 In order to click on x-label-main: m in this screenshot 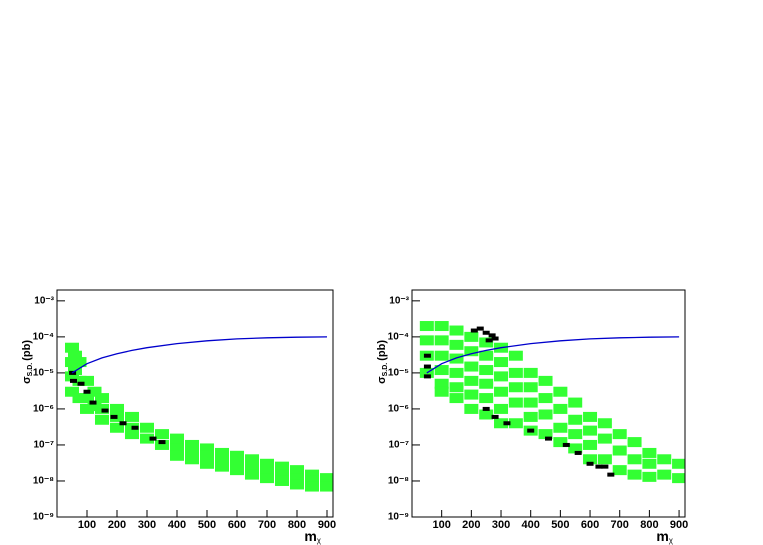, I will do `click(662, 536)`.